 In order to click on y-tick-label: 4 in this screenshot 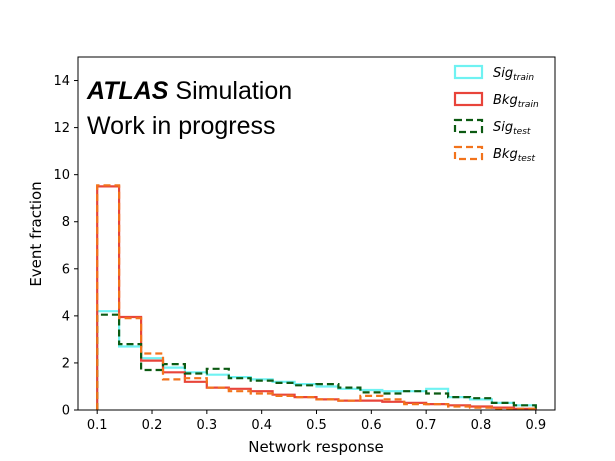, I will do `click(66, 316)`.